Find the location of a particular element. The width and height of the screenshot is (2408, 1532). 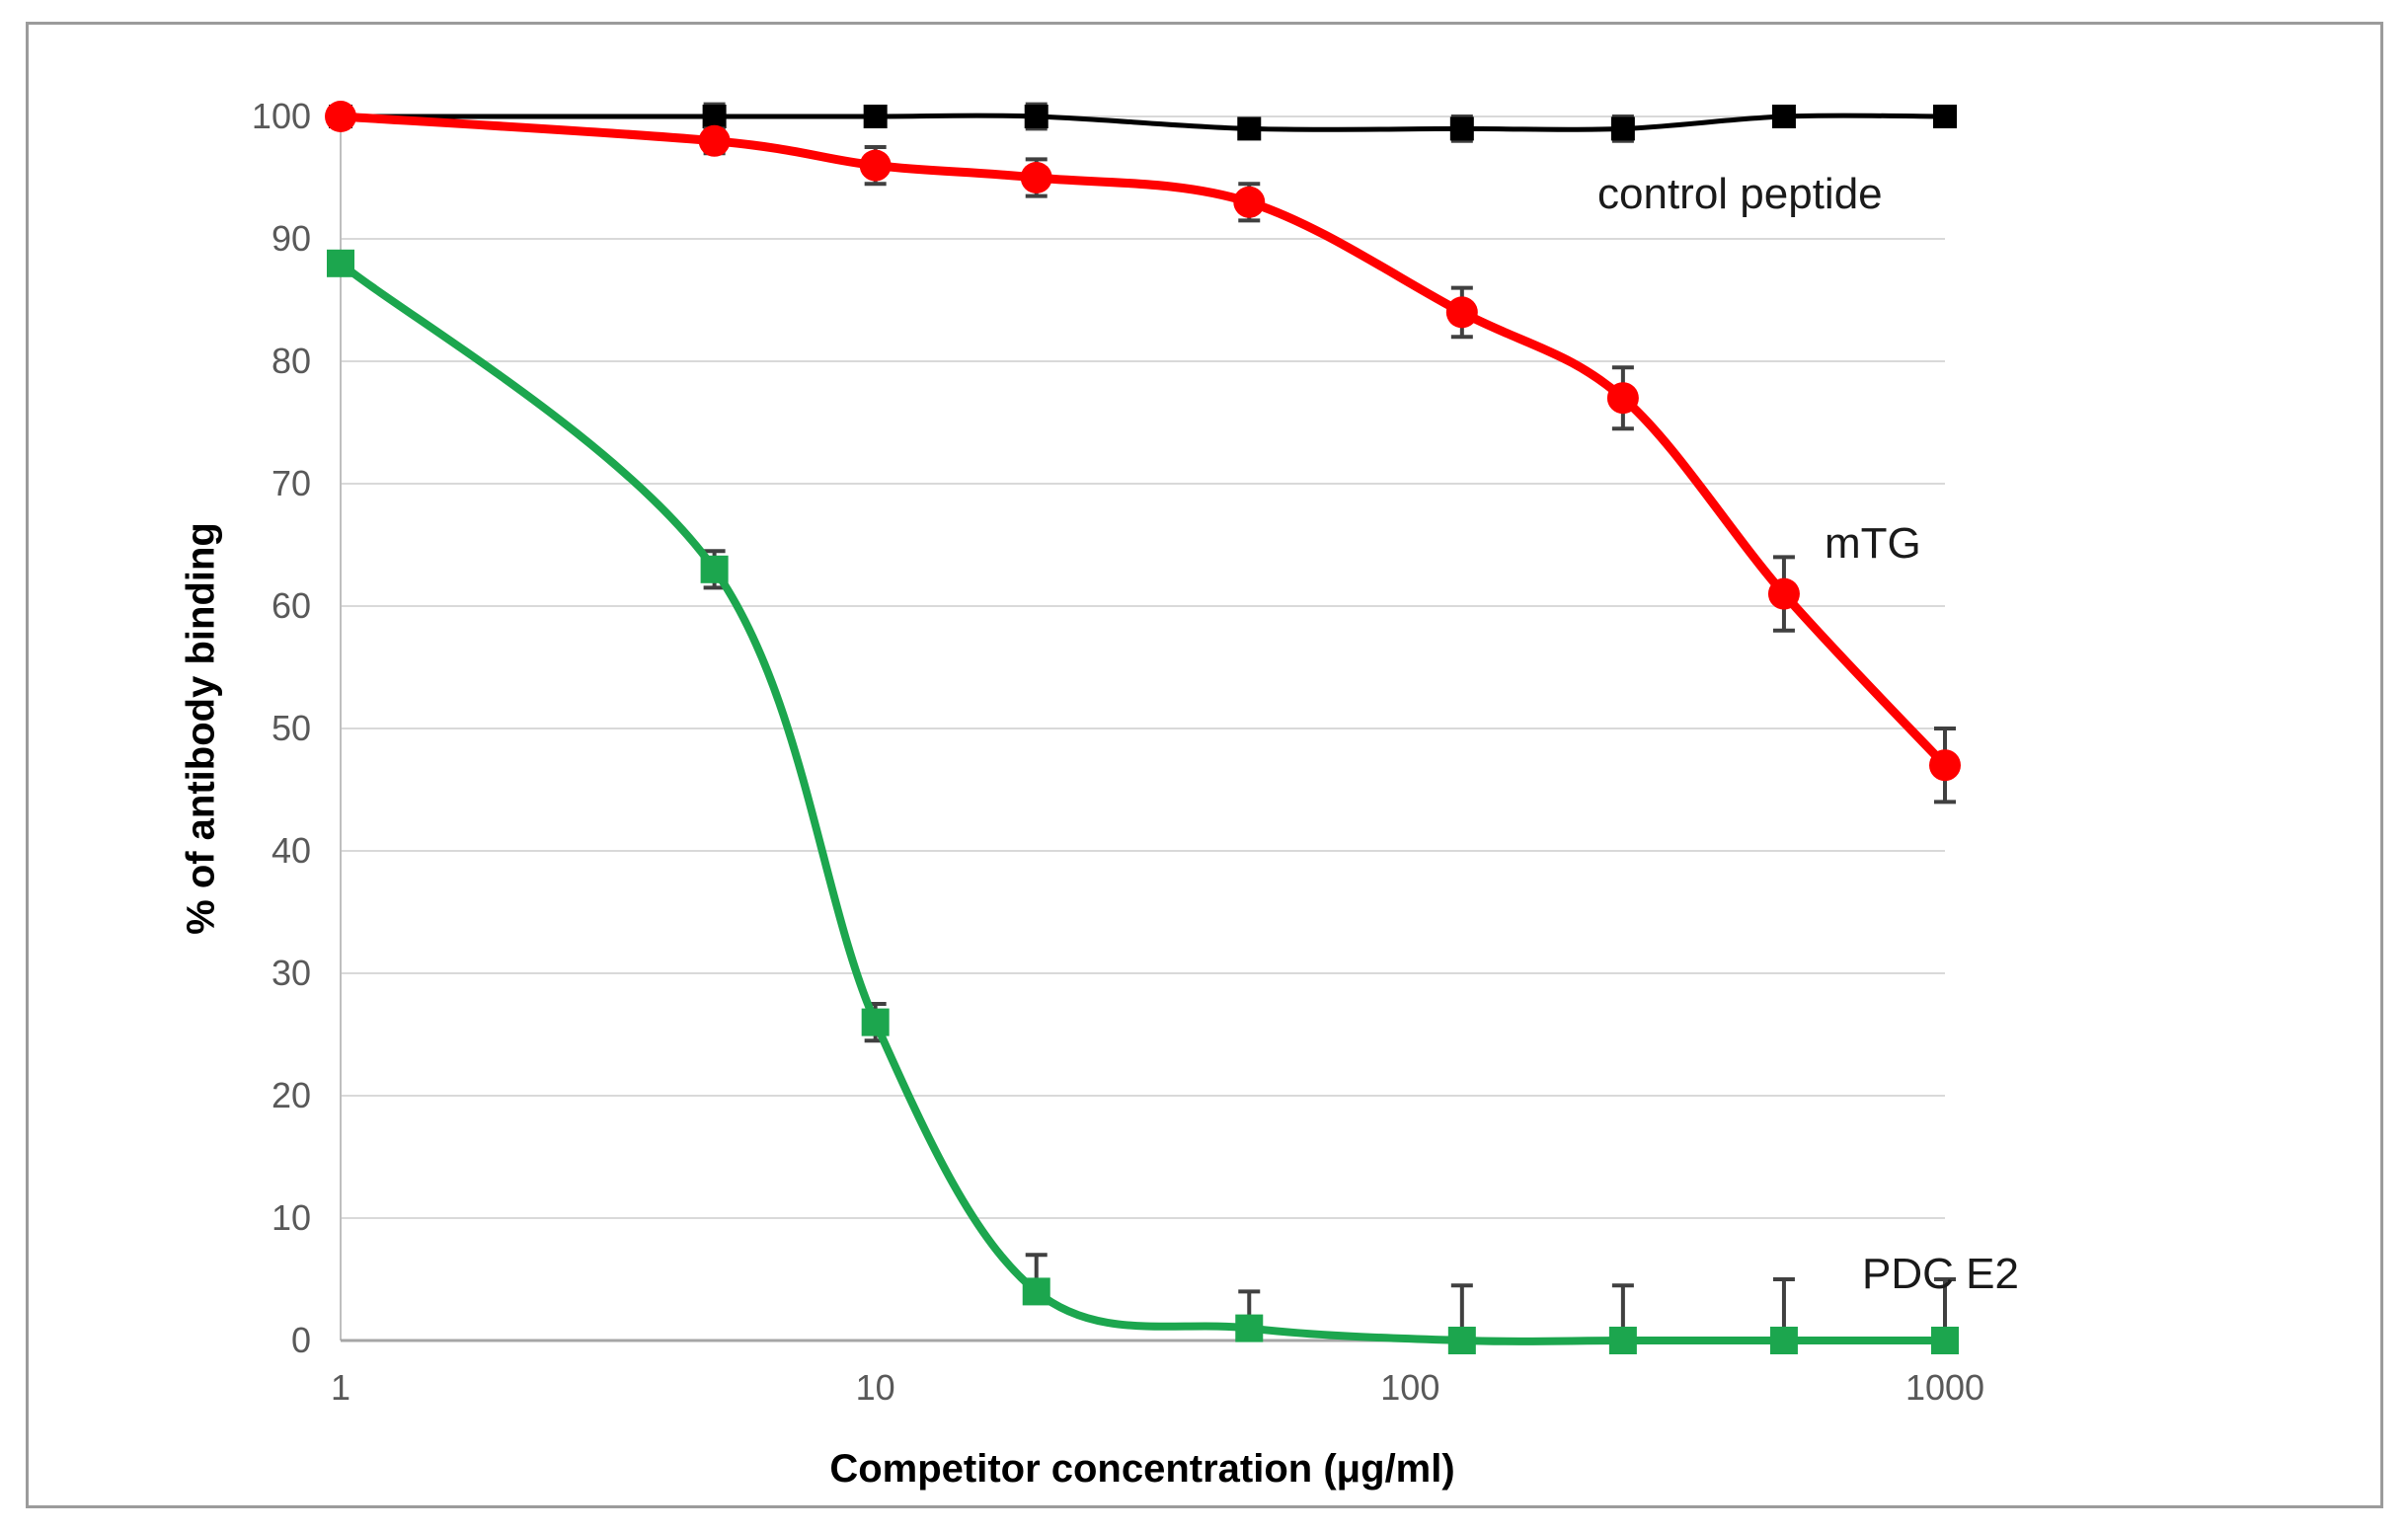

series-label-control-peptide: control peptide is located at coordinates (1740, 194).